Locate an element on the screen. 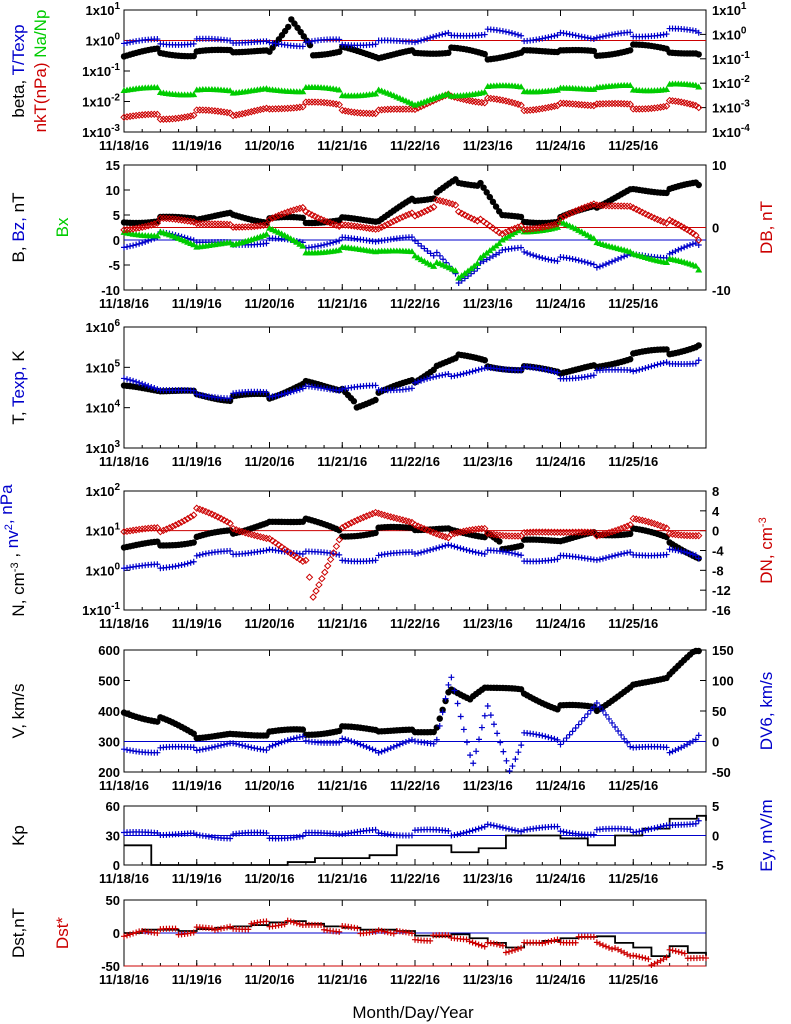  x-tick-label: 11/18/16 is located at coordinates (124, 461).